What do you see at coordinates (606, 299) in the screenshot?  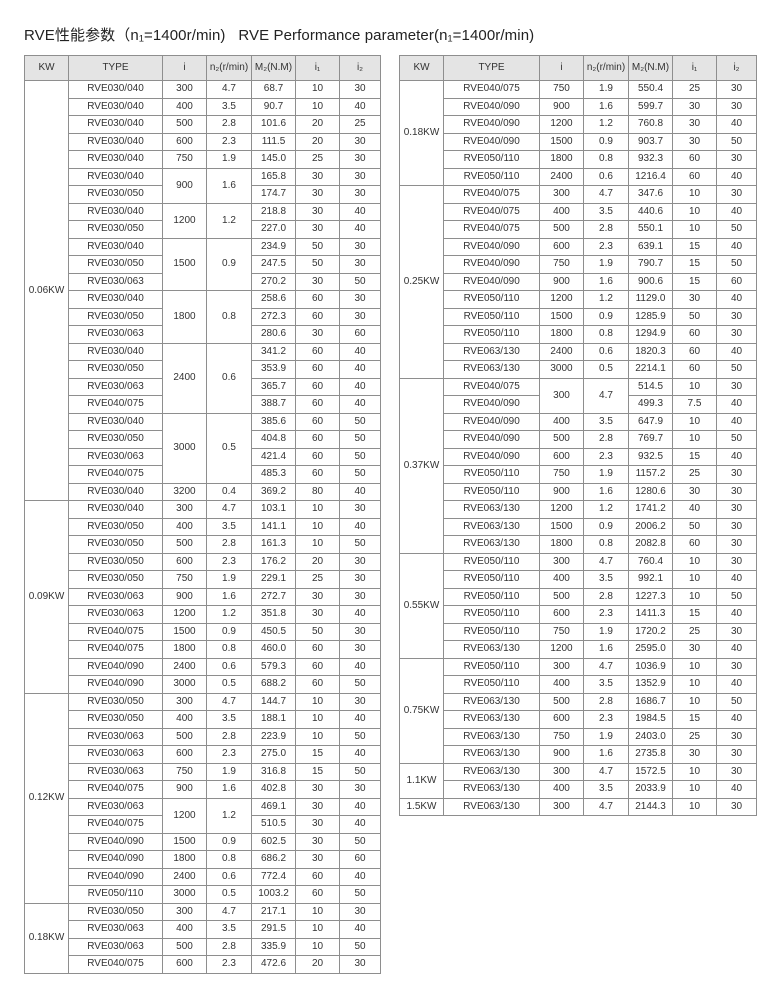 I see `output-speed-cell: 1.2` at bounding box center [606, 299].